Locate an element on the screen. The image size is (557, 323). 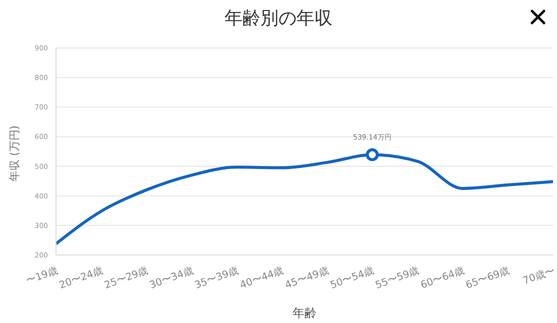
x-tick-label: 25〜29歳 is located at coordinates (126, 278).